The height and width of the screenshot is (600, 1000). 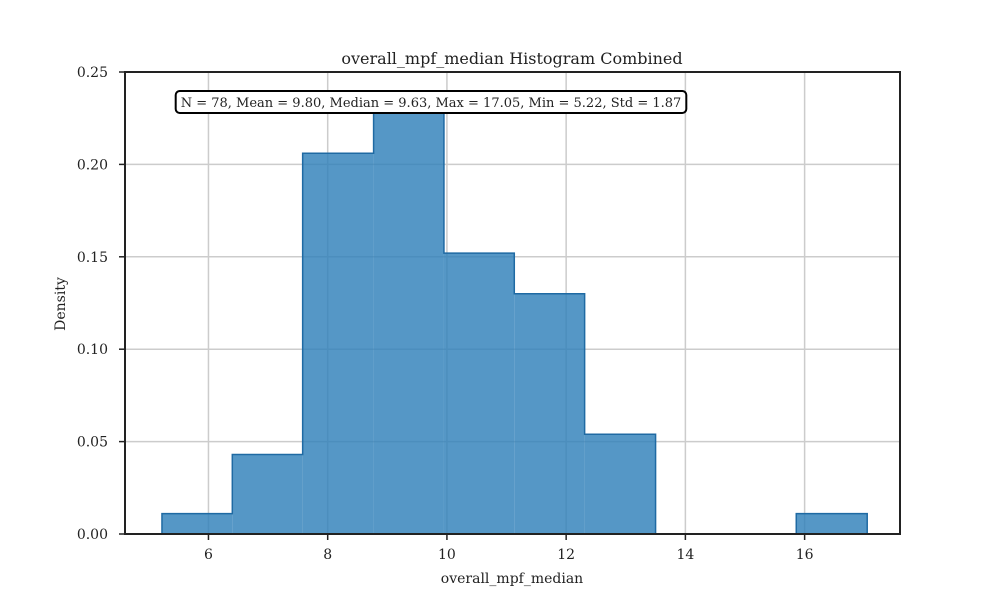 I want to click on y-tick-label: 0.00, so click(x=92, y=535).